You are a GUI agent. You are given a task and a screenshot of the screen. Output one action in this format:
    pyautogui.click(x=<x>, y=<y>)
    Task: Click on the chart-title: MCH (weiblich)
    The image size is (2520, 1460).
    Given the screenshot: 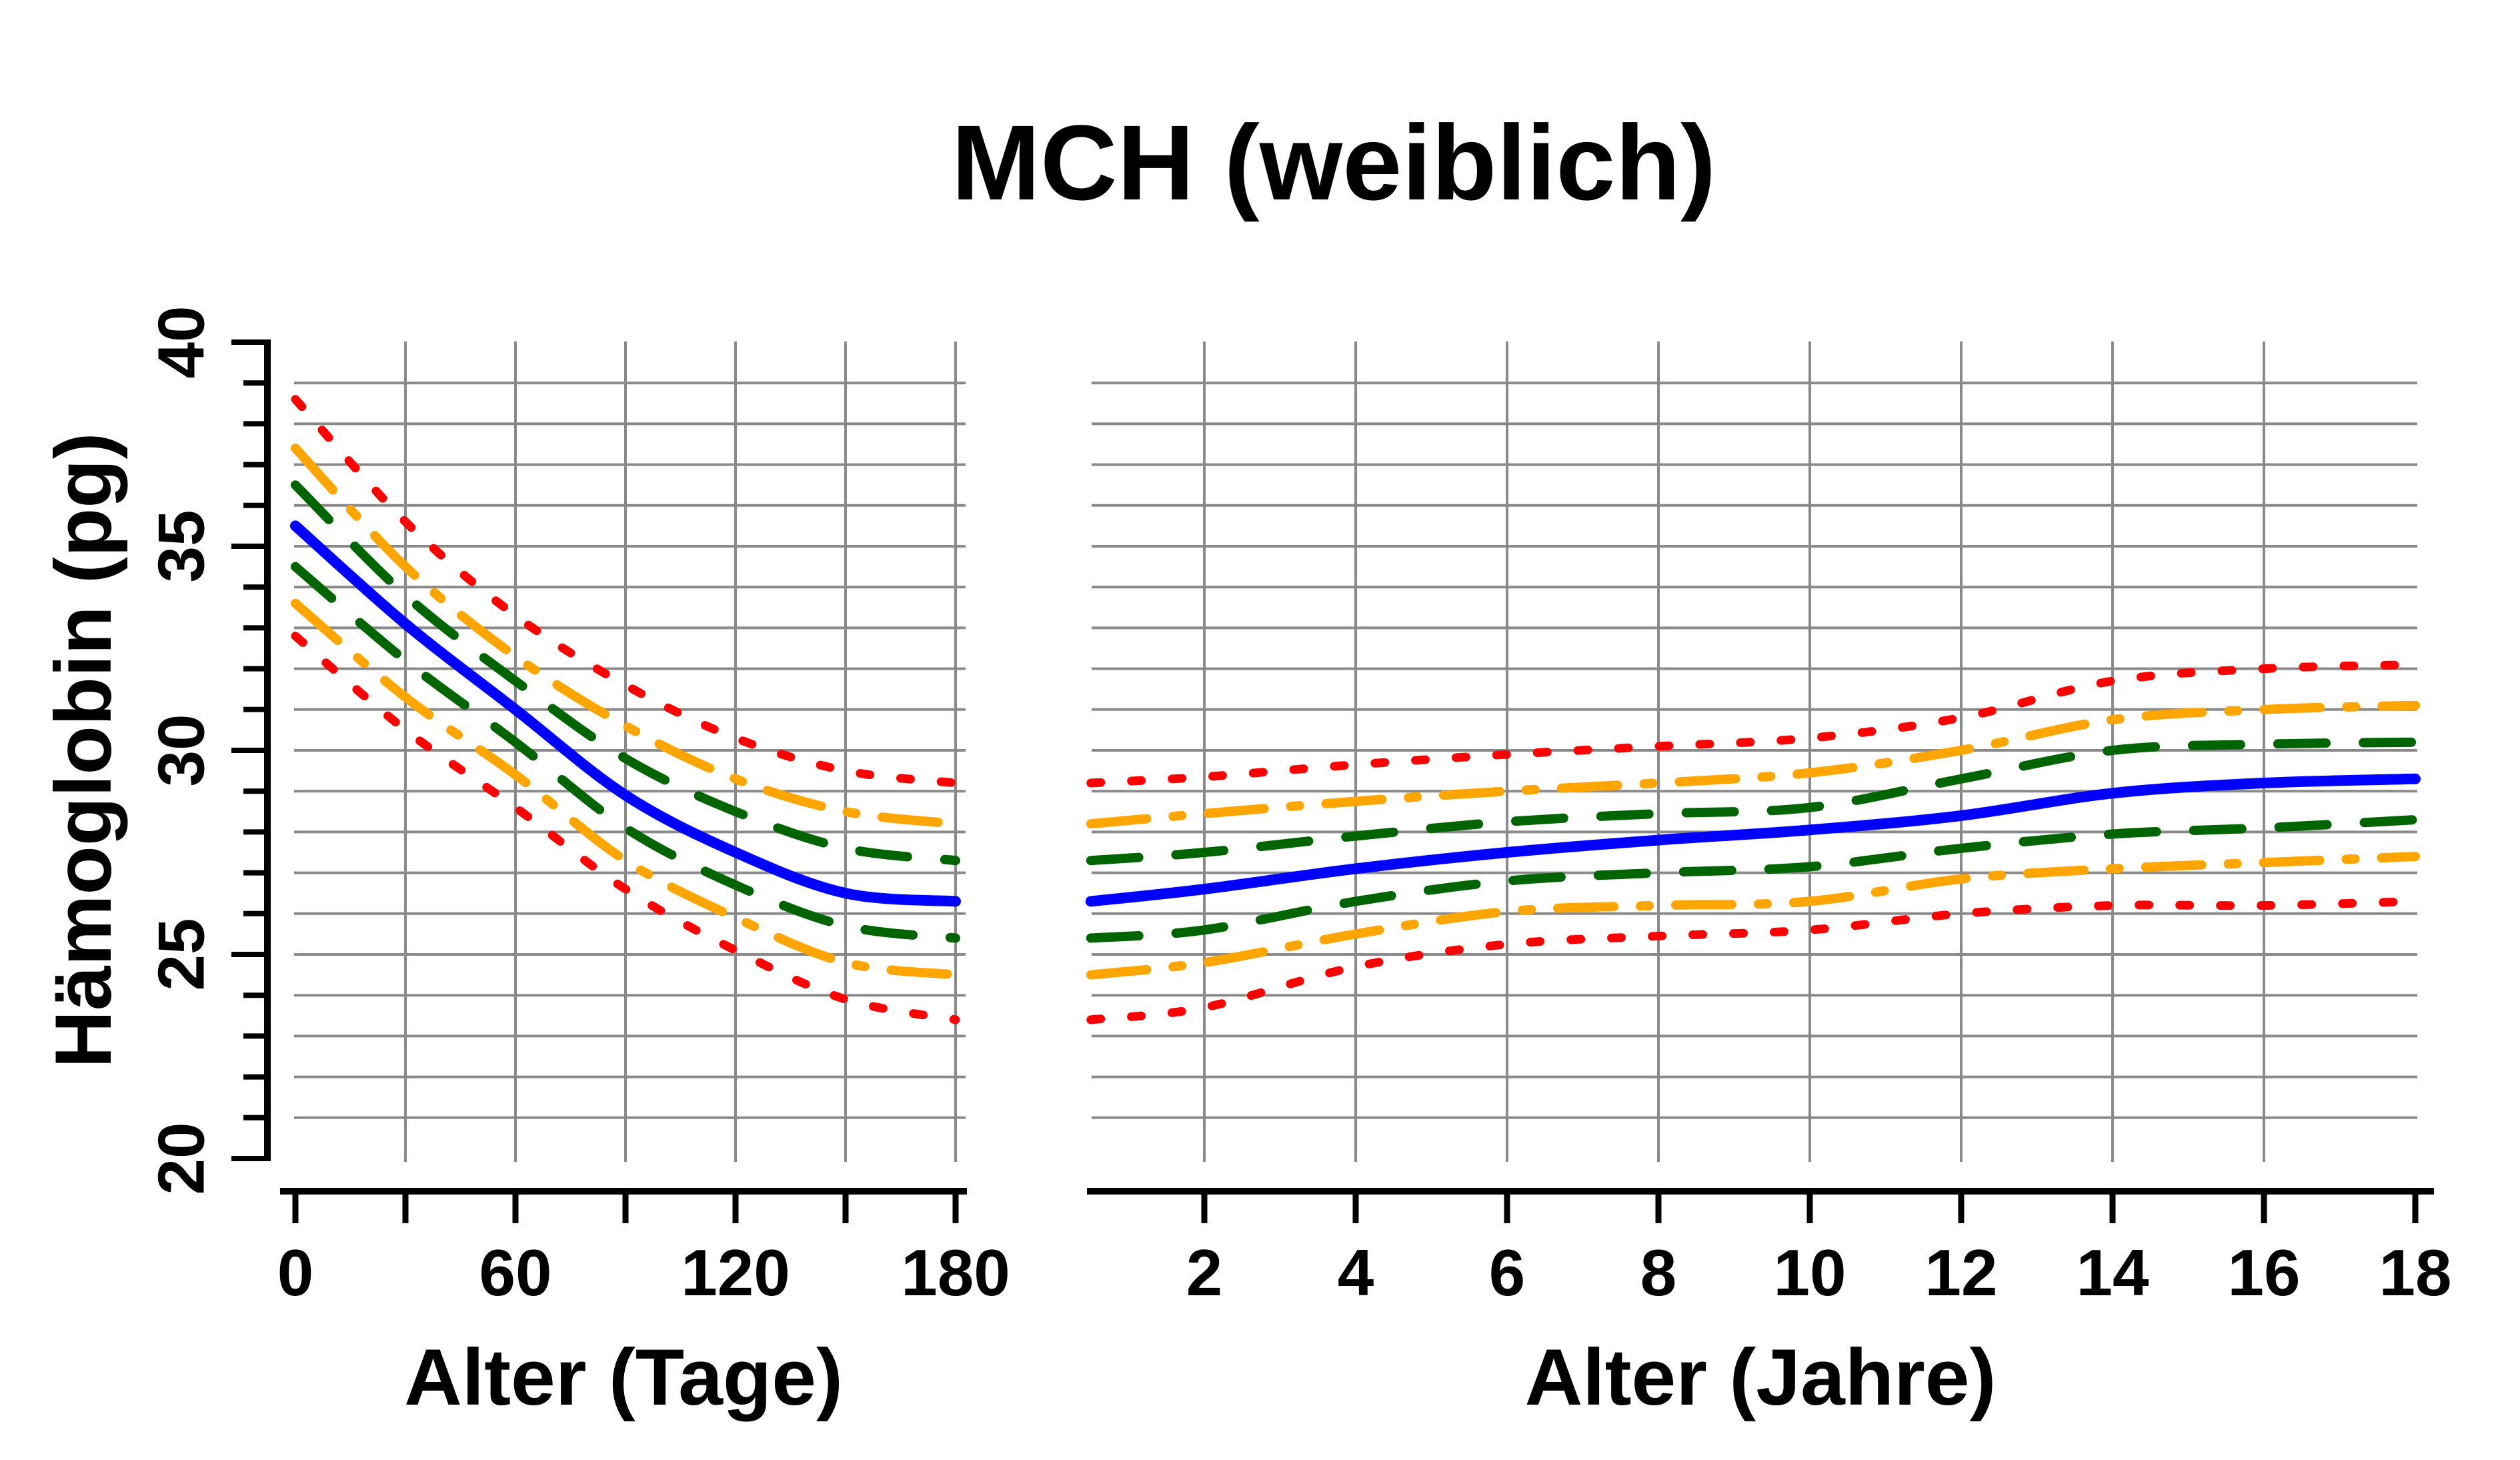 What is the action you would take?
    pyautogui.click(x=1333, y=162)
    